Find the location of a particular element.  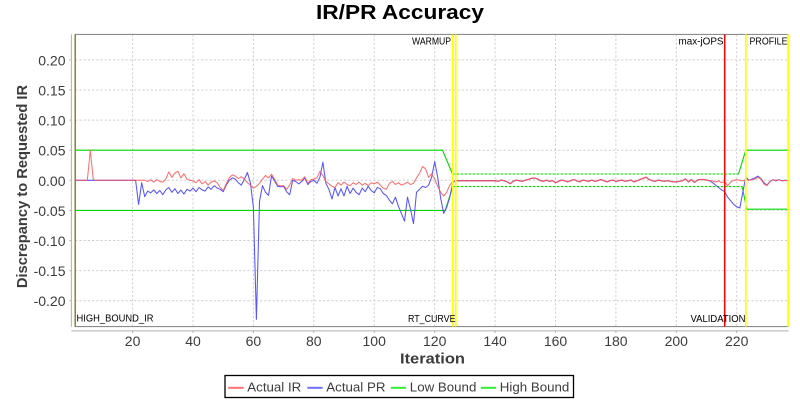

svg-text: RT_CURVE is located at coordinates (432, 319).